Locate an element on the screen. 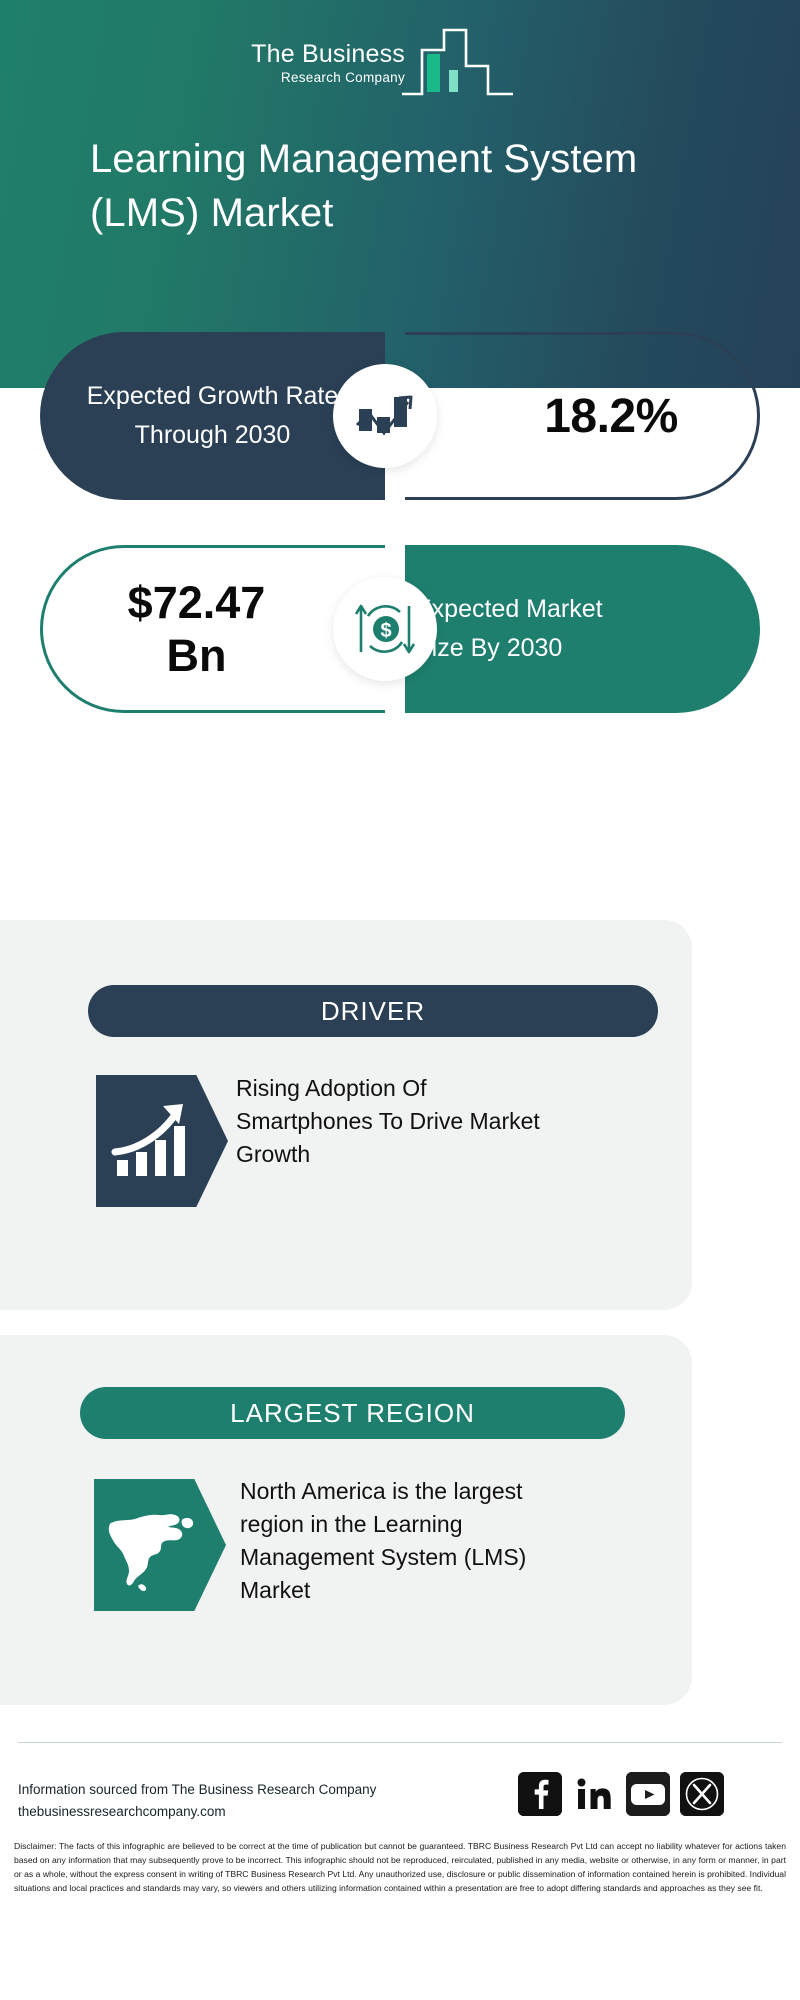 The height and width of the screenshot is (2000, 800). stat-value: 18.2% is located at coordinates (611, 416).